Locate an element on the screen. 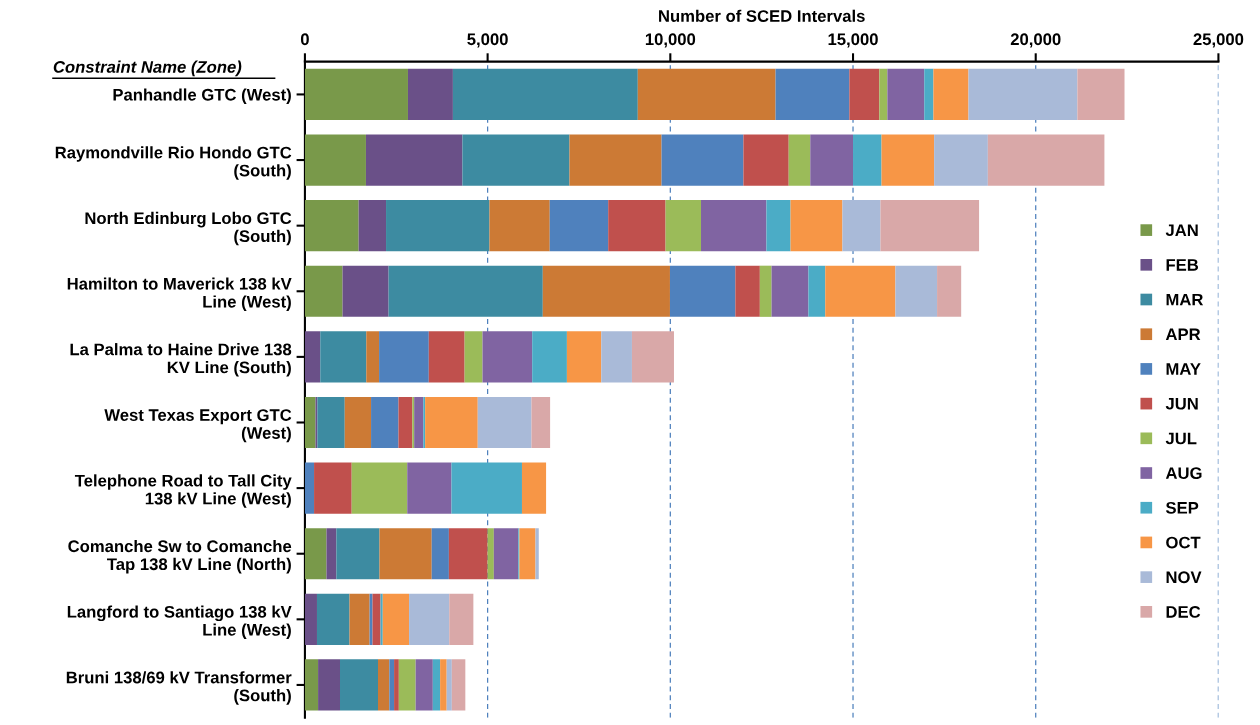  legend-label: JAN is located at coordinates (1181, 230).